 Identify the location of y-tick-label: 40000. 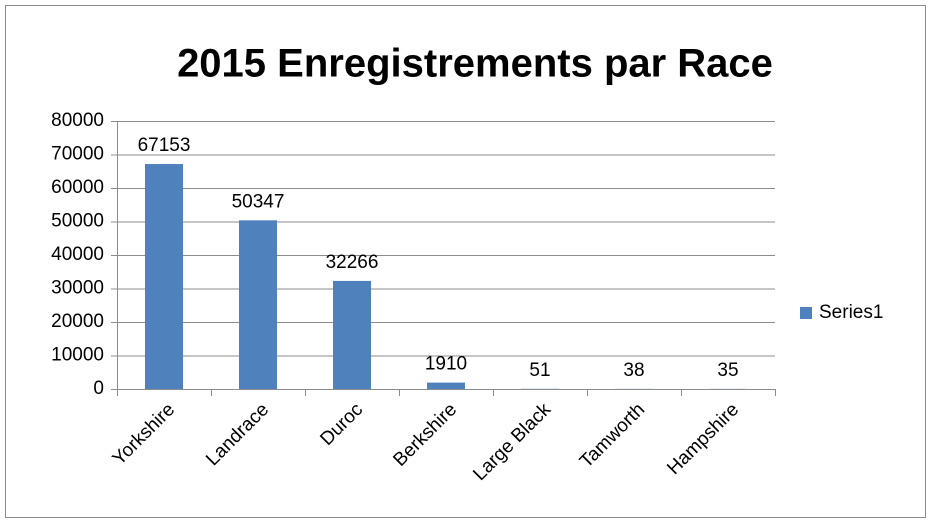
(77, 254).